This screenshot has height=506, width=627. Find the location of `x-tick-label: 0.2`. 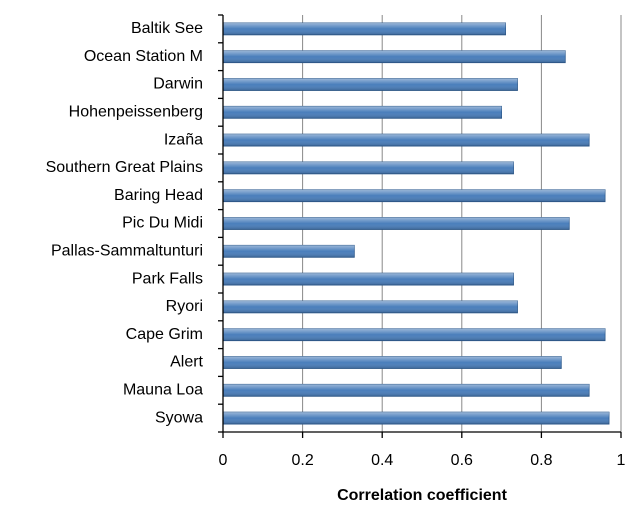

x-tick-label: 0.2 is located at coordinates (302, 460).